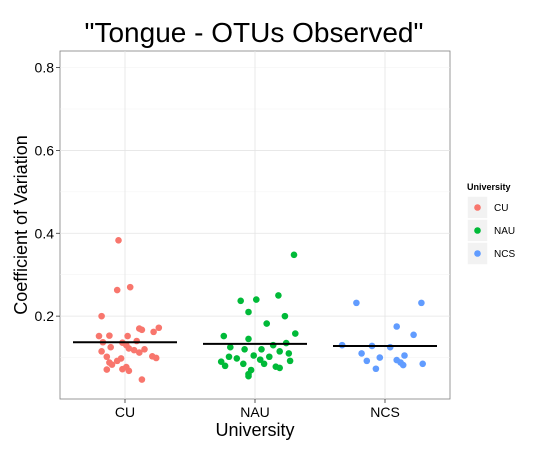  Describe the element at coordinates (504, 254) in the screenshot. I see `legend-label-ncs: NCS` at that location.